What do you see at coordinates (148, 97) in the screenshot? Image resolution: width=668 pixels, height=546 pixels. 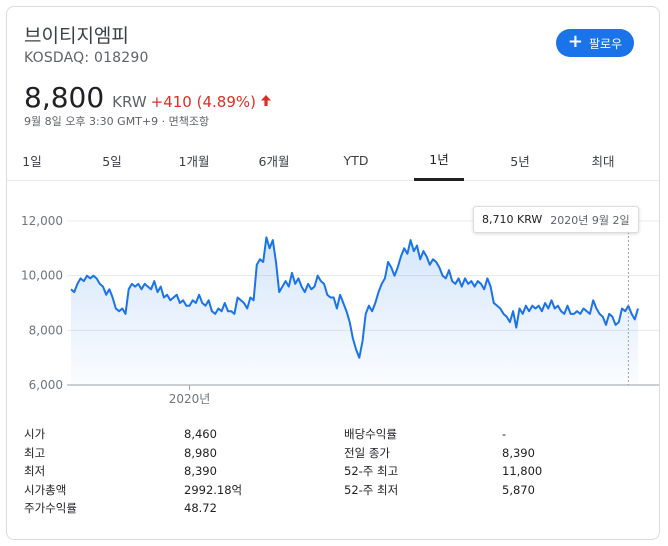 I see `price-row: 8,800 KRW +410 (4.89%)` at bounding box center [148, 97].